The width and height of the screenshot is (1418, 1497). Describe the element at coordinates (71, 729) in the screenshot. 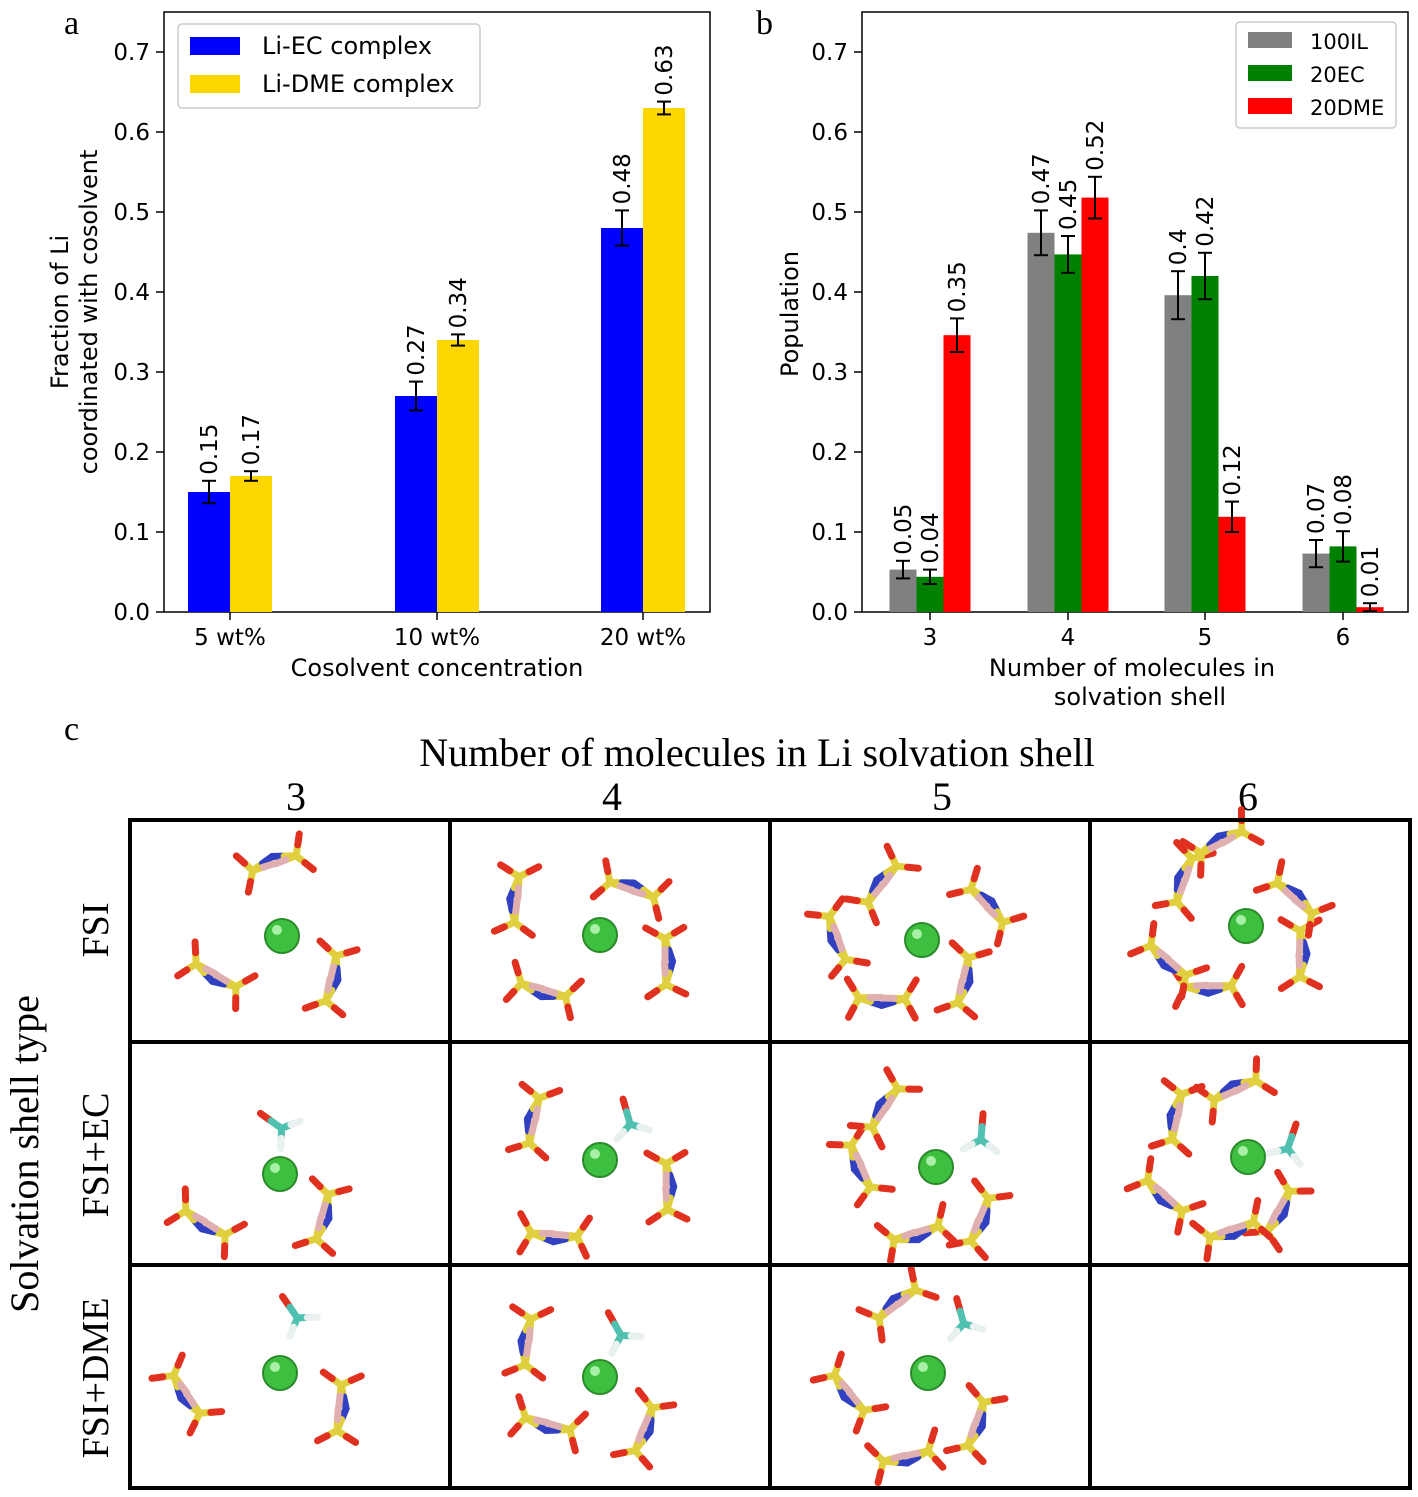

I see `panel-label-c: c` at that location.